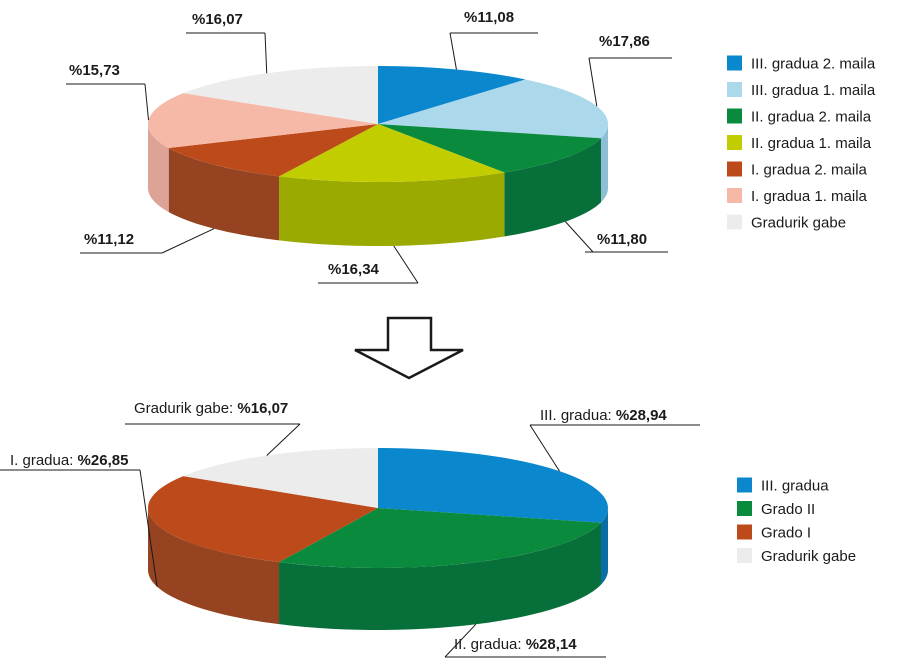  I want to click on data-label-grado-ii: II. gradua: %28,14, so click(515, 644).